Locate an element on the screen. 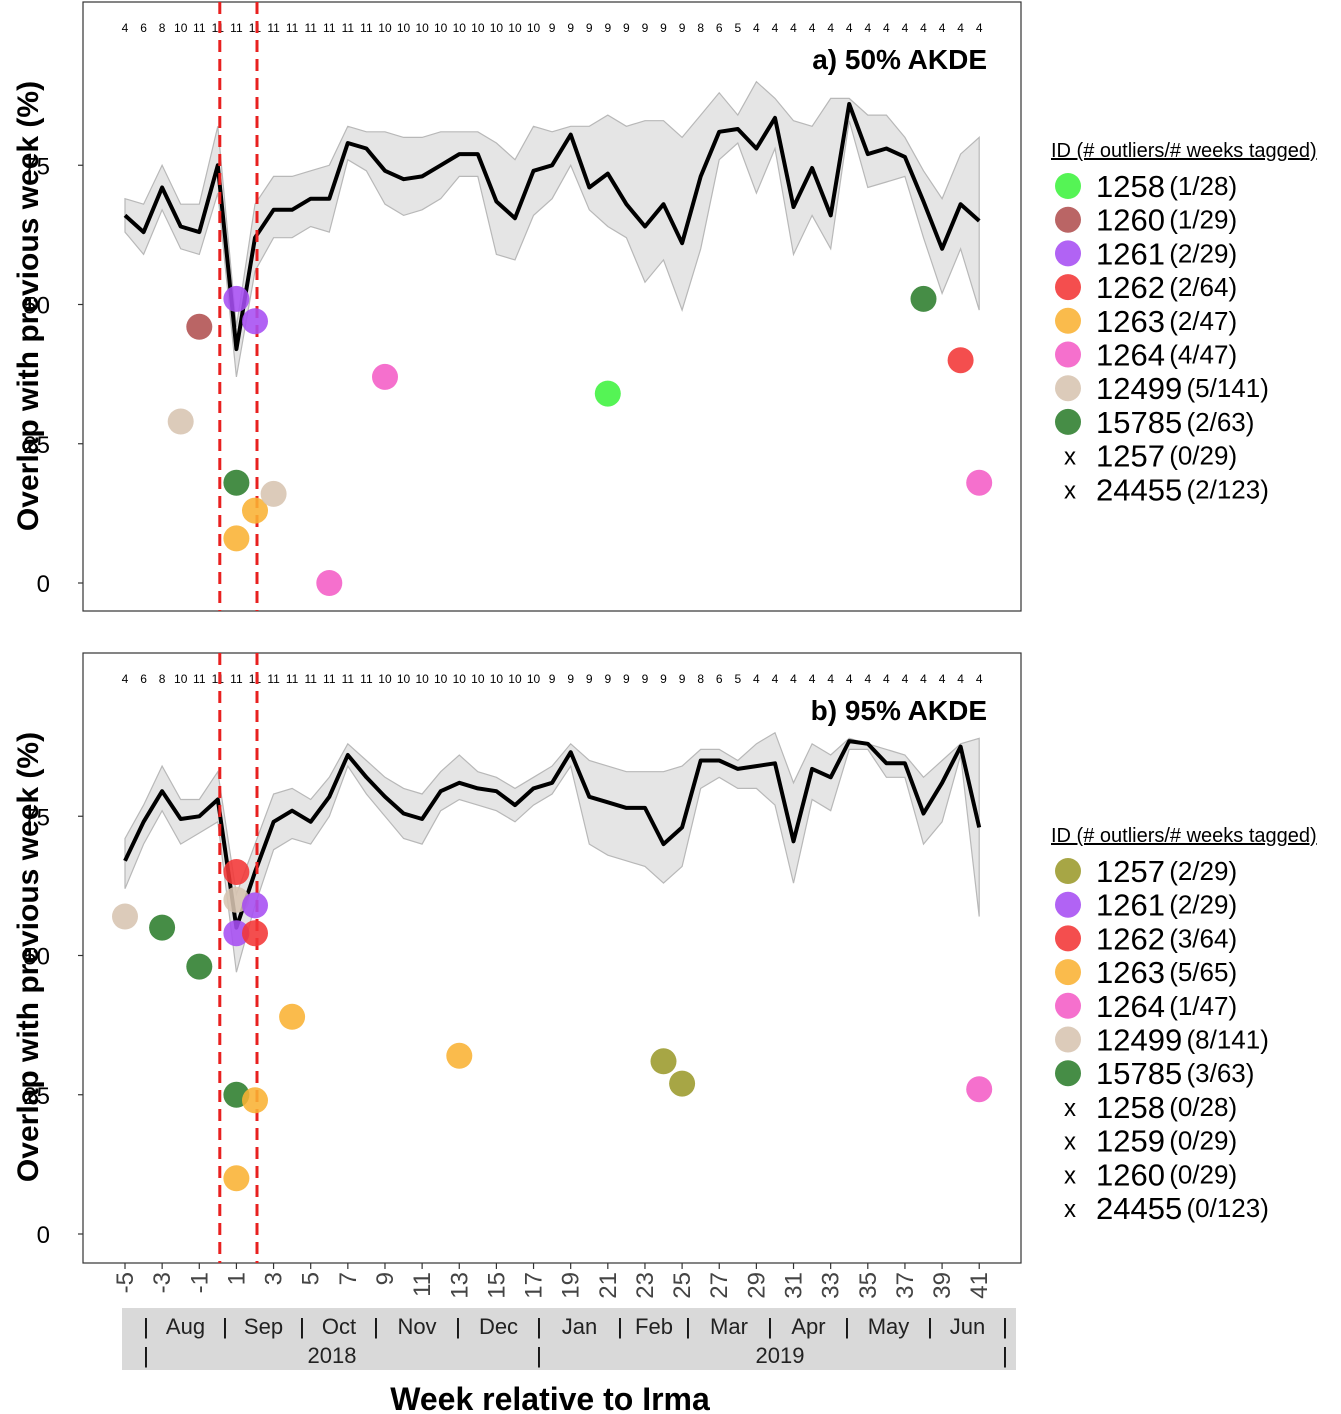 This screenshot has width=1341, height=1414. legend-id: 12499 is located at coordinates (1139, 388).